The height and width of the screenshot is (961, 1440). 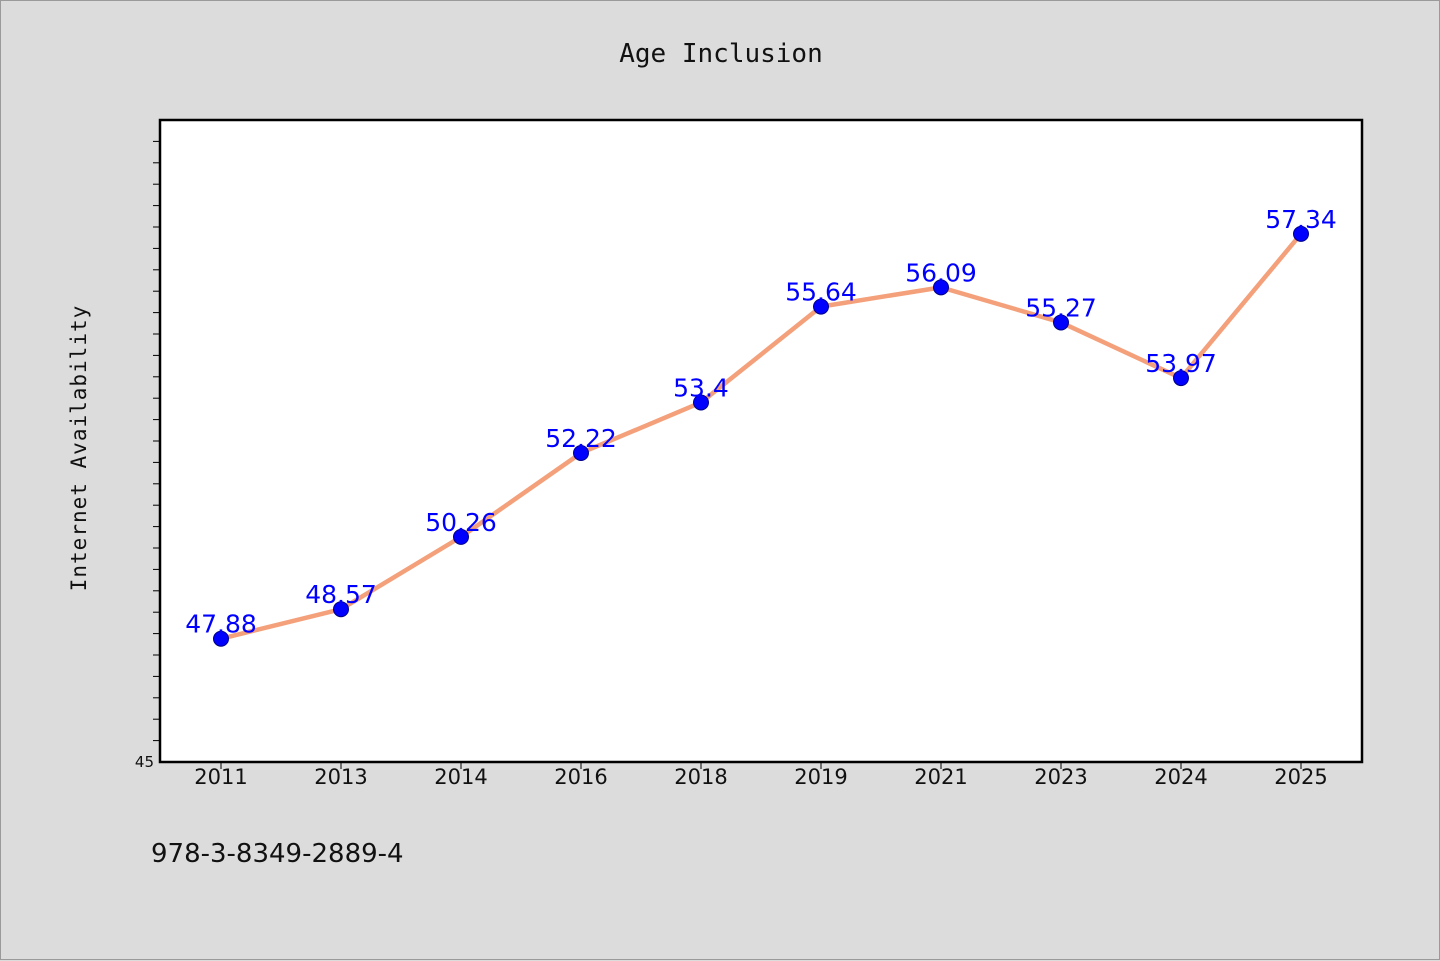 I want to click on data-label: 57.34, so click(x=1301, y=219).